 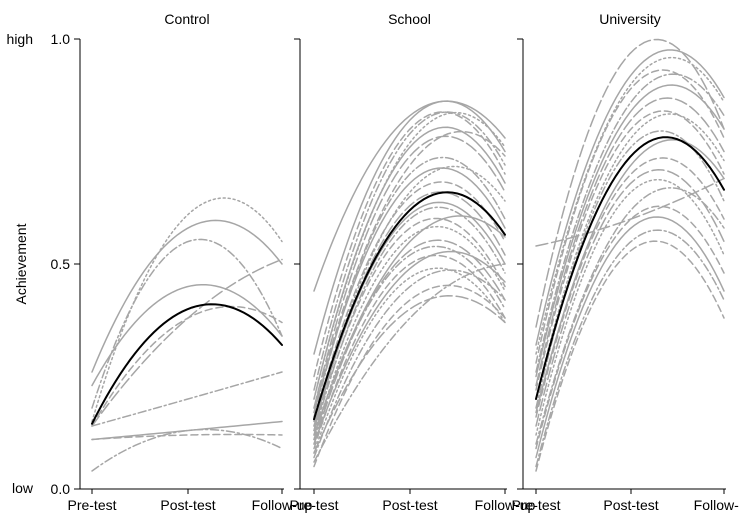 What do you see at coordinates (630, 505) in the screenshot?
I see `x-tick-label-university: Post-test` at bounding box center [630, 505].